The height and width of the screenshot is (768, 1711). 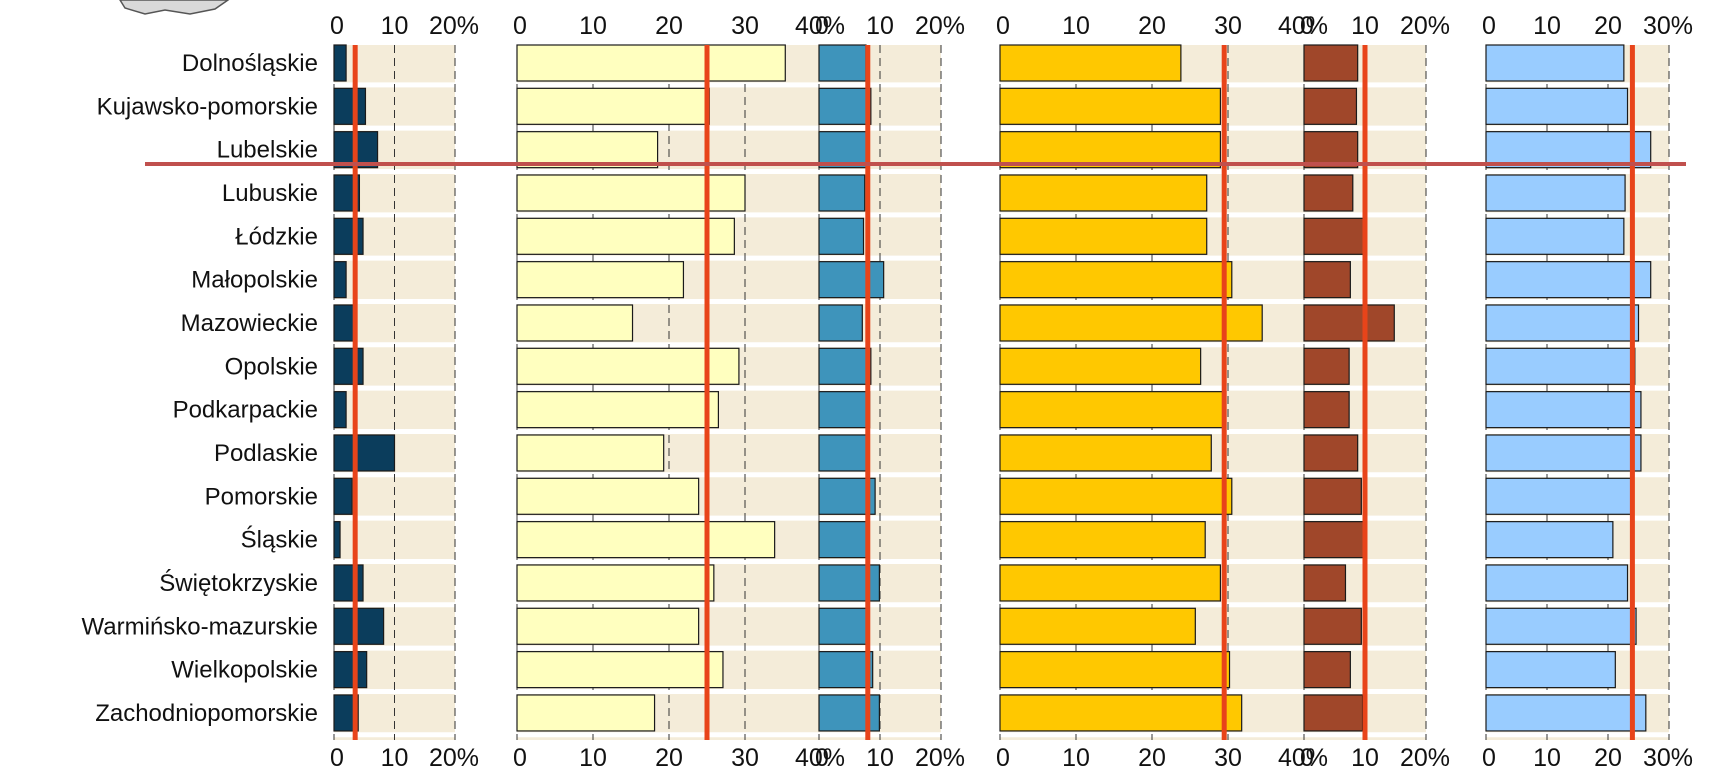 I want to click on category-label: Opolskie, so click(x=271, y=366).